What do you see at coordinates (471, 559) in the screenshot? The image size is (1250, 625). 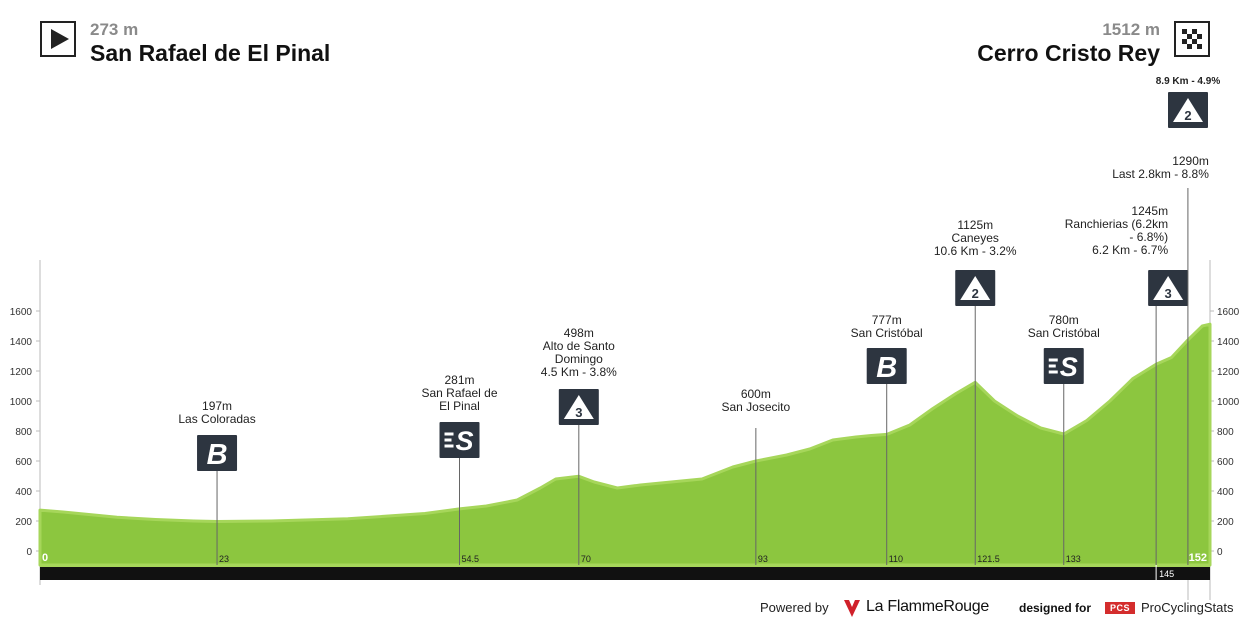 I see `x-tick-label: 54.5` at bounding box center [471, 559].